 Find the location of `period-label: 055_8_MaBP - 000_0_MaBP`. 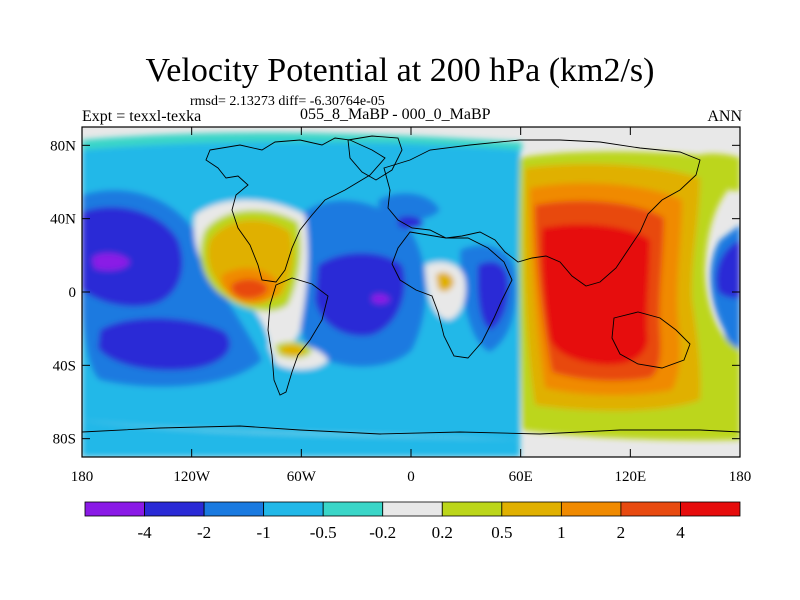

period-label: 055_8_MaBP - 000_0_MaBP is located at coordinates (395, 114).